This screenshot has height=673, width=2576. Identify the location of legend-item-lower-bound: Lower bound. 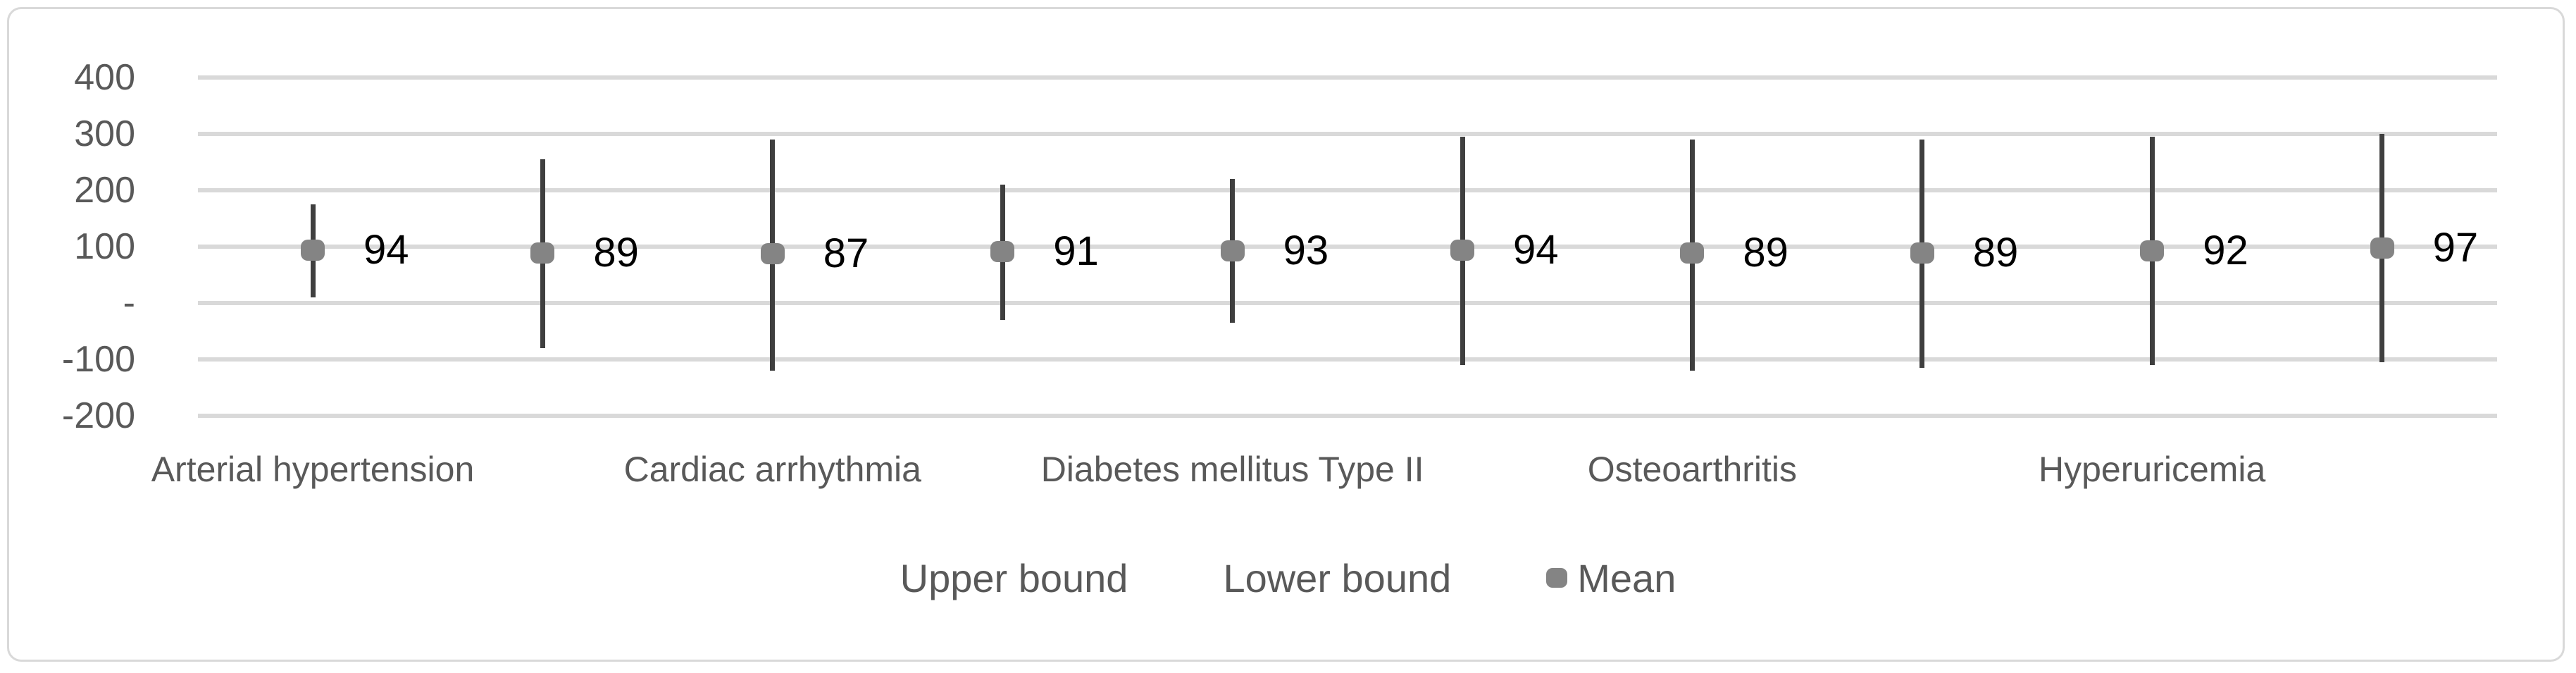
(1337, 578).